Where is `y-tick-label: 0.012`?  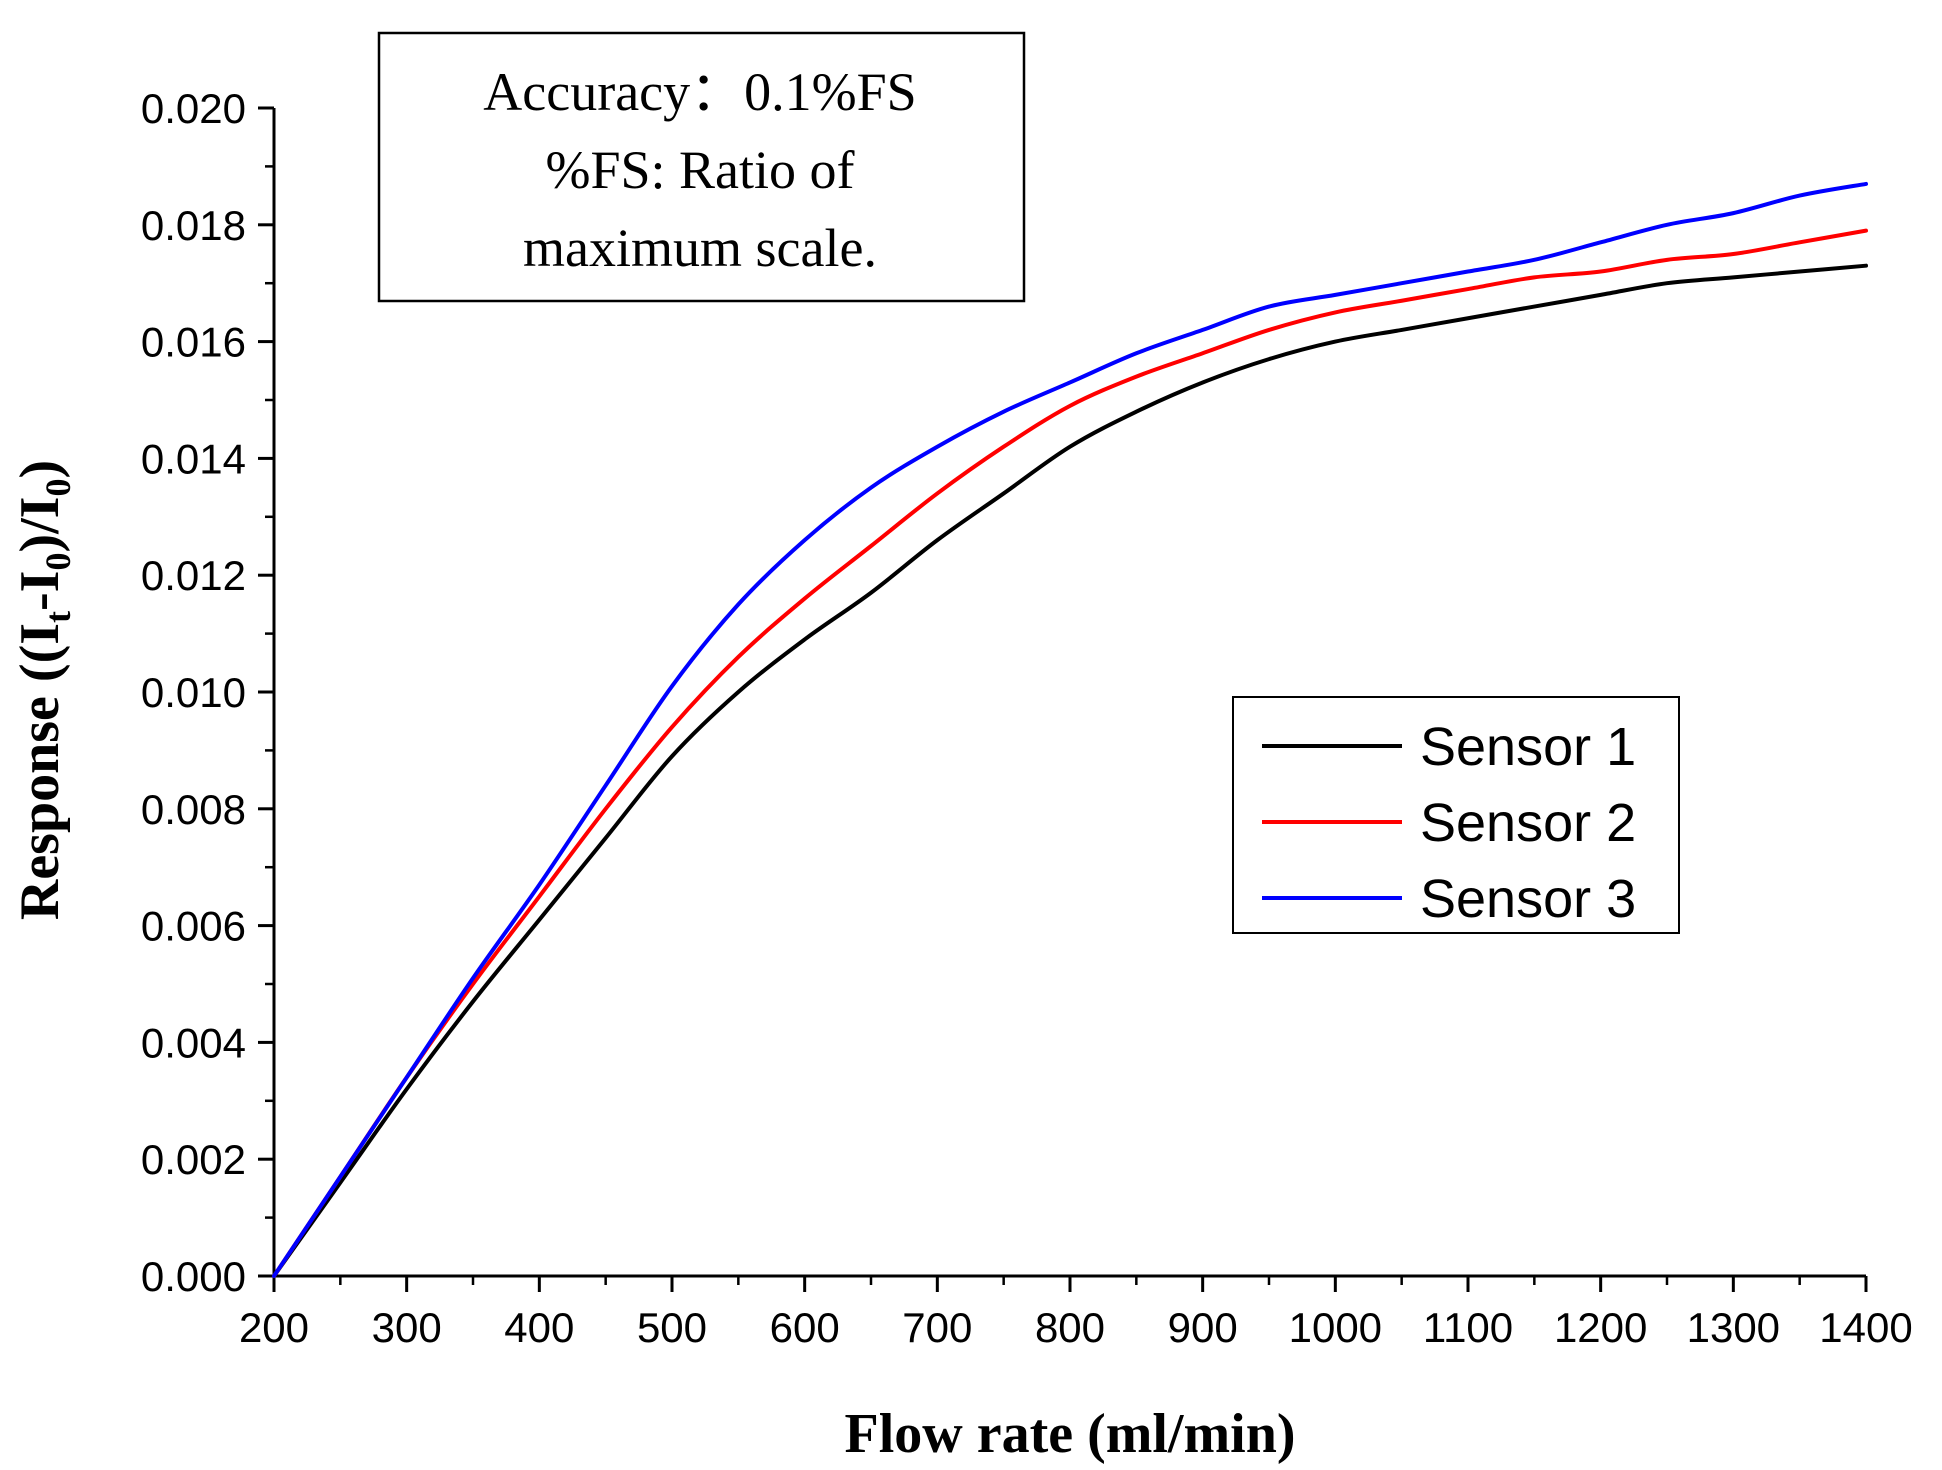 y-tick-label: 0.012 is located at coordinates (193, 575).